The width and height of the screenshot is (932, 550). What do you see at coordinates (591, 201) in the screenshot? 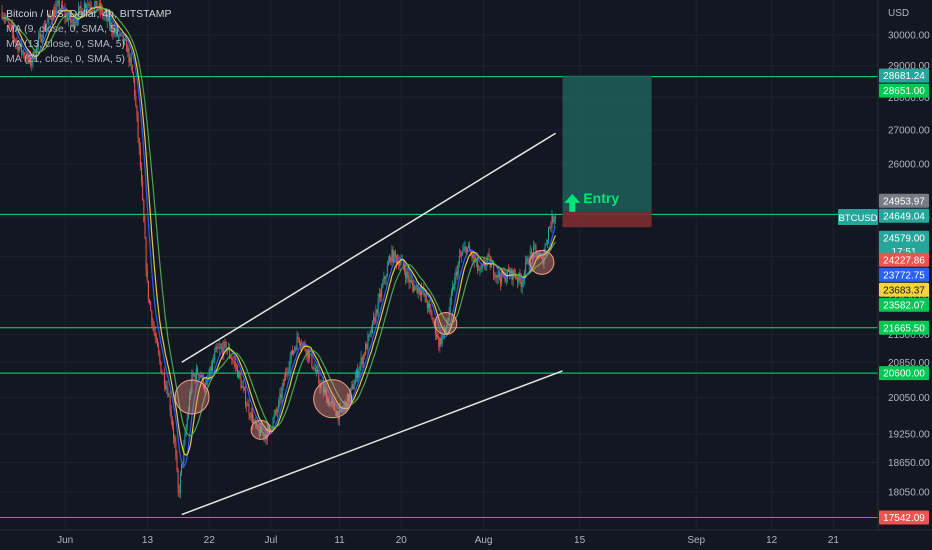
I see `entry-annotation: Entry` at bounding box center [591, 201].